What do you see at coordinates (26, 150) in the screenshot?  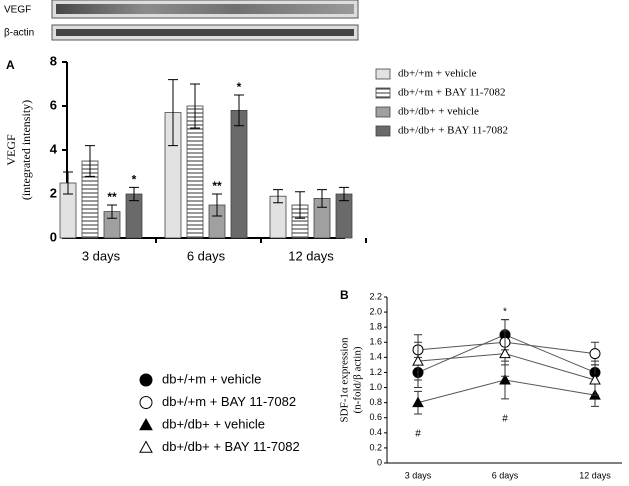 I see `y-axis-label: (integrated intensity)` at bounding box center [26, 150].